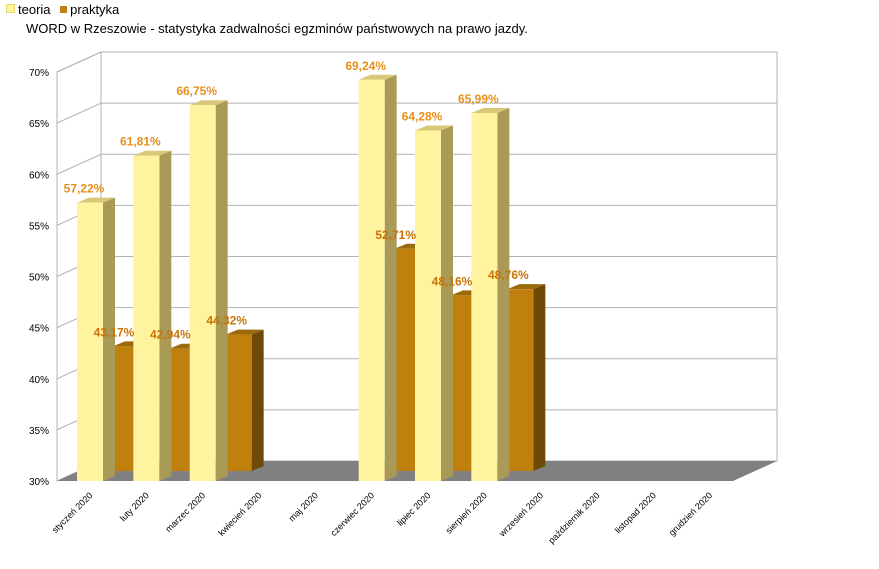  What do you see at coordinates (690, 513) in the screenshot?
I see `x-category-label: grudzień 2020` at bounding box center [690, 513].